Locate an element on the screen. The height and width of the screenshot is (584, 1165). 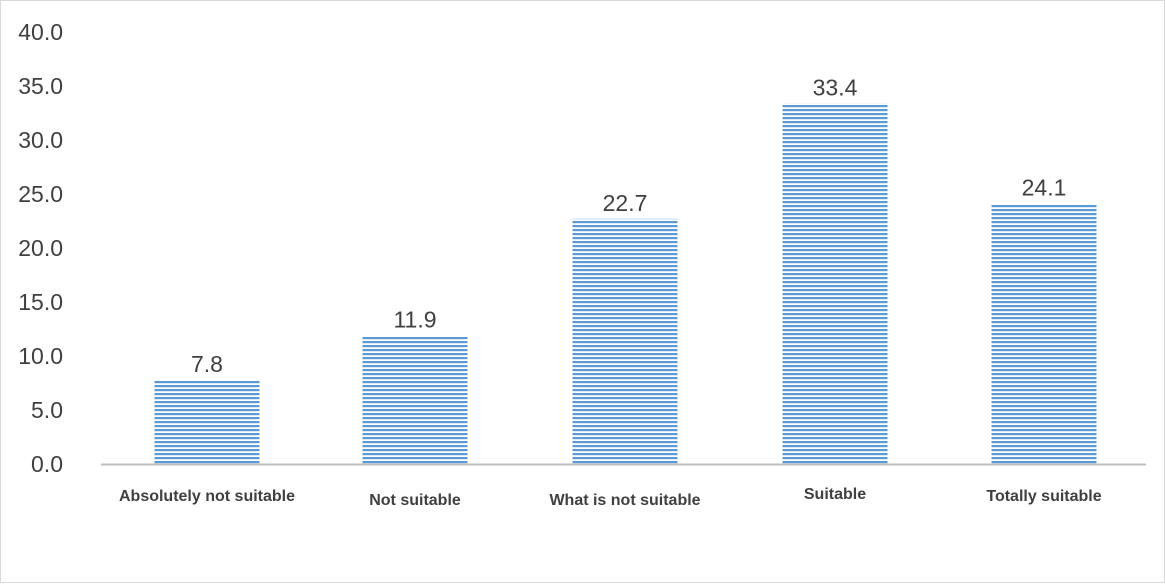
x-tick-label: Totally suitable is located at coordinates (1043, 496).